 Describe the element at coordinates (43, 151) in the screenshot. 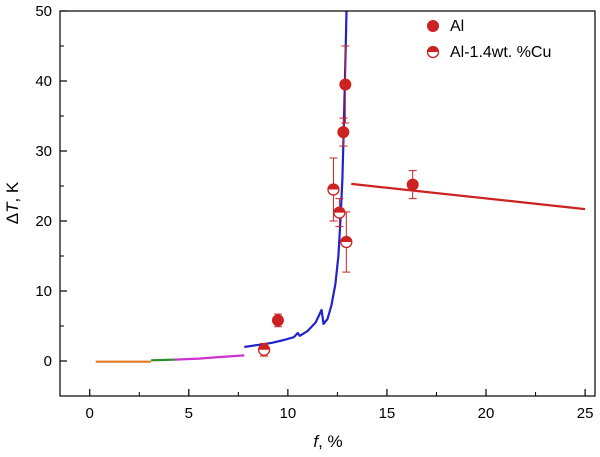

I see `y-tick-label-3: 30` at that location.